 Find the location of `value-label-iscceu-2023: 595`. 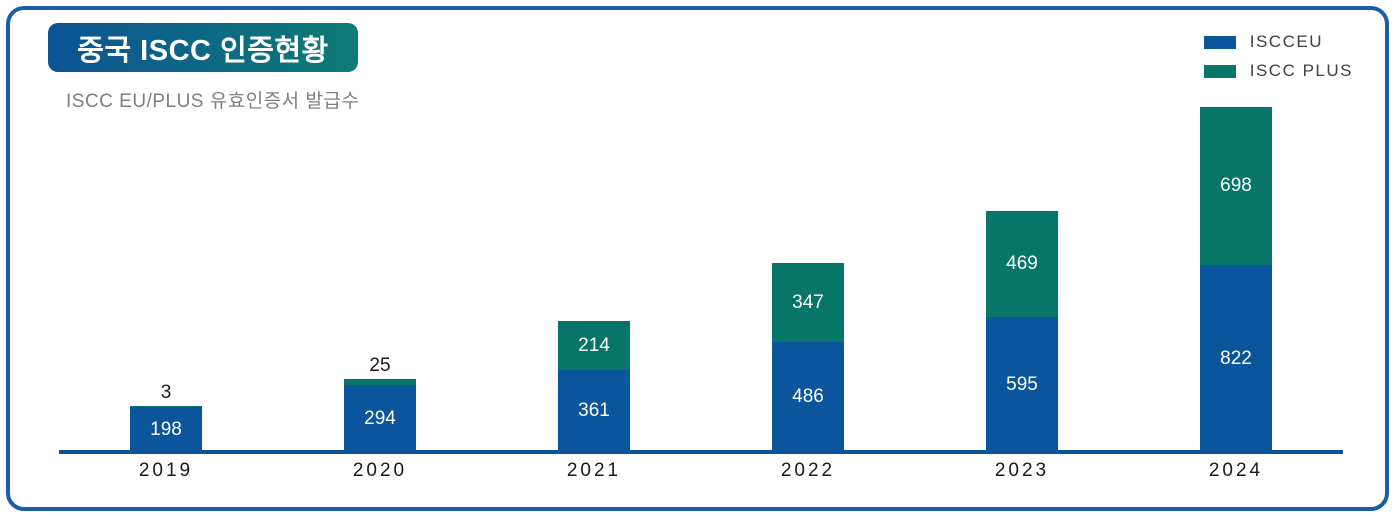

value-label-iscceu-2023: 595 is located at coordinates (1022, 384).